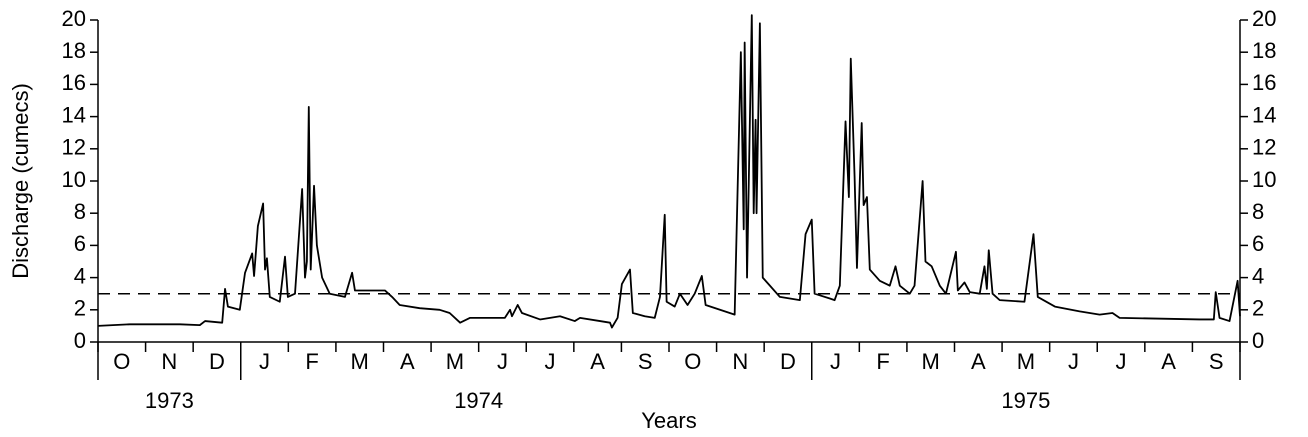  What do you see at coordinates (1264, 179) in the screenshot?
I see `y2-tick-label: 10` at bounding box center [1264, 179].